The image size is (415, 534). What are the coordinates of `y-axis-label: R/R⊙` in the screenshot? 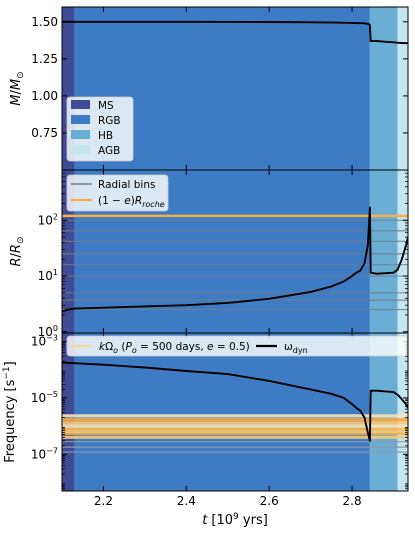 It's located at (17, 251).